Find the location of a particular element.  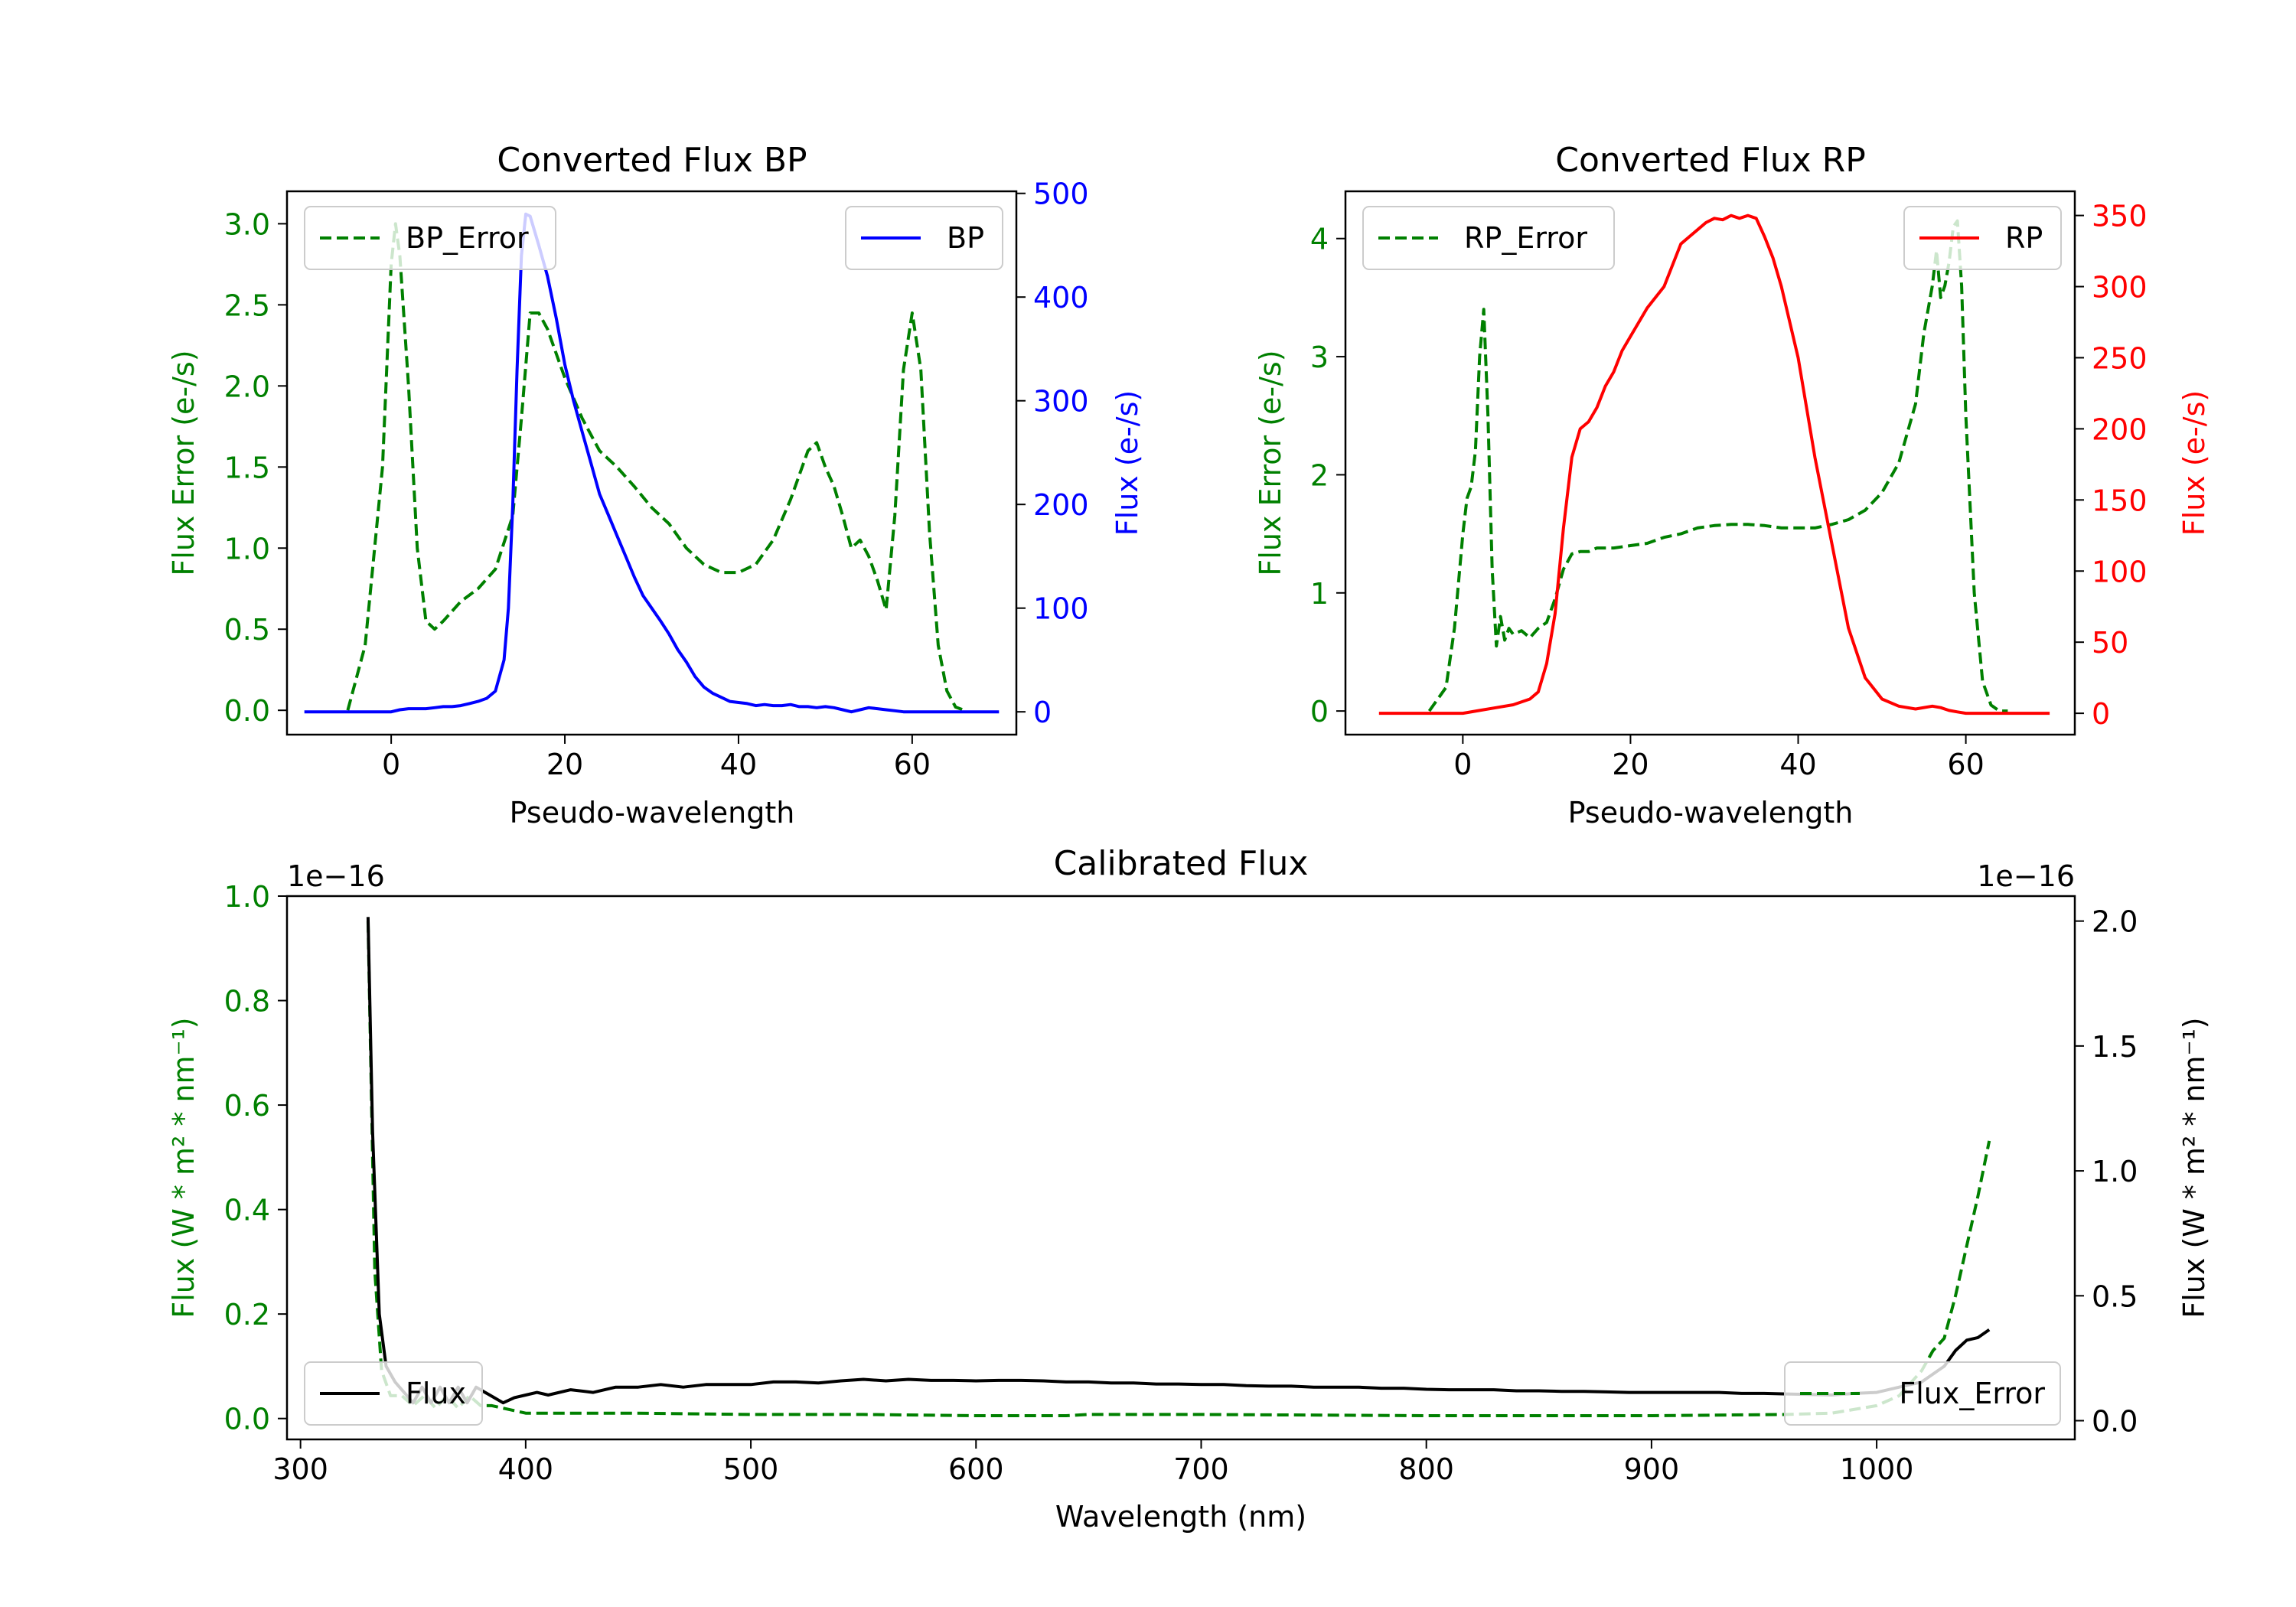

bp-ytick-left-label: 1.5 is located at coordinates (247, 467).